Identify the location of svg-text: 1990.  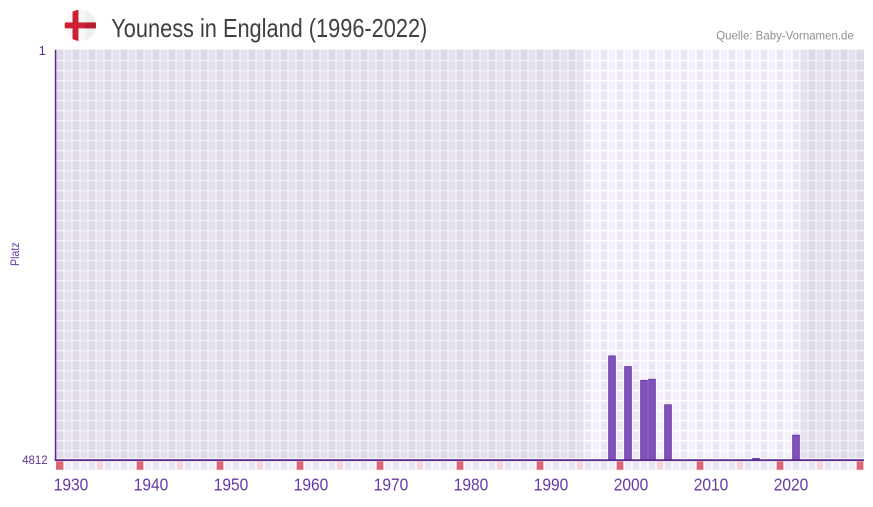
(551, 485).